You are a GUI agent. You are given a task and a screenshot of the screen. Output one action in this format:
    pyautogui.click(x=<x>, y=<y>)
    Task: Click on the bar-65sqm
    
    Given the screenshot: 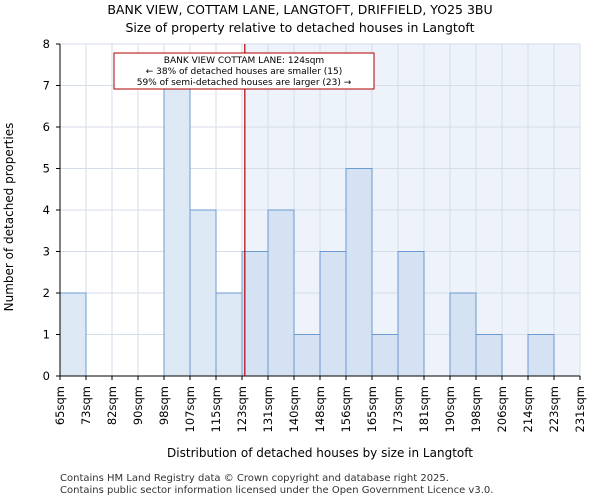 What is the action you would take?
    pyautogui.click(x=73, y=334)
    